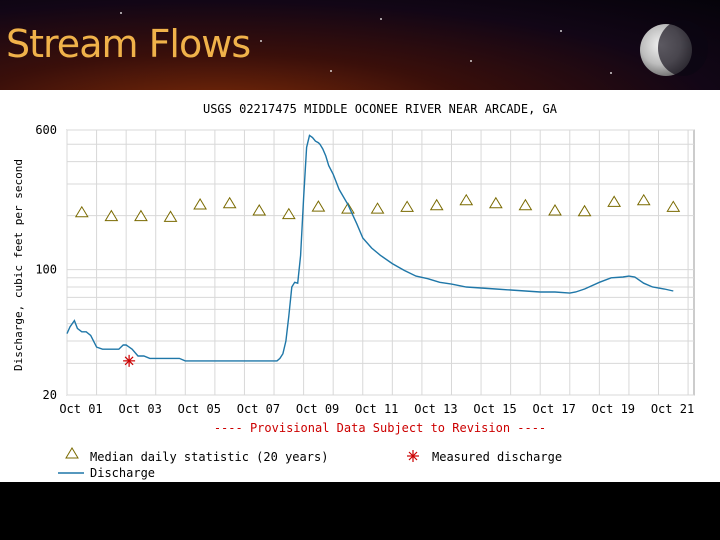  What do you see at coordinates (497, 457) in the screenshot?
I see `legend-measured-label: Measured discharge` at bounding box center [497, 457].